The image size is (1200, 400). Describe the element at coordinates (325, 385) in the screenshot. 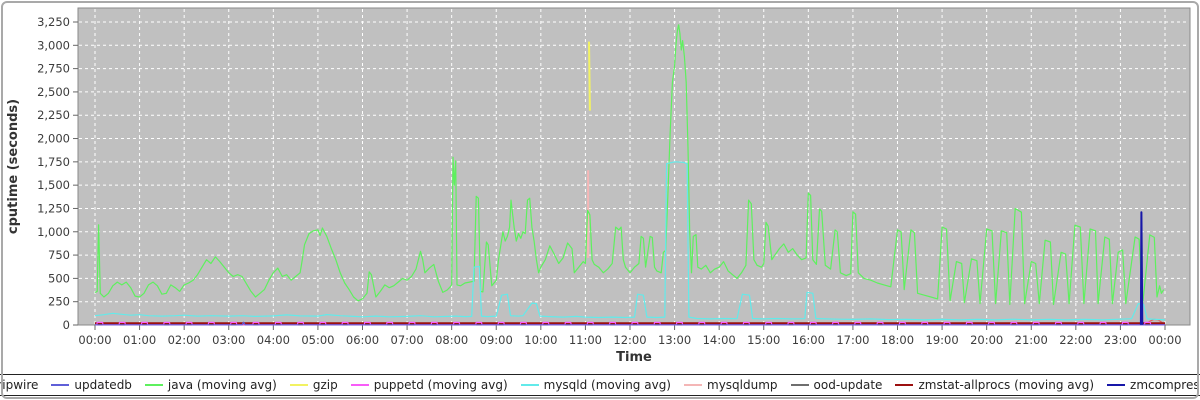

I see `legend-label: gzip` at that location.